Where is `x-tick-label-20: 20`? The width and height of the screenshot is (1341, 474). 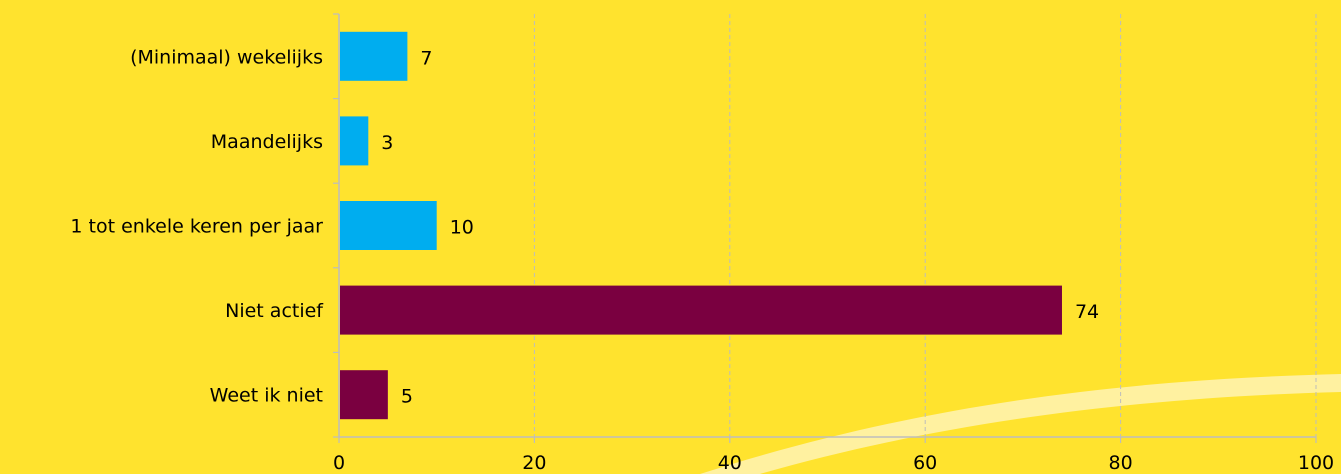
x-tick-label-20: 20 is located at coordinates (534, 463).